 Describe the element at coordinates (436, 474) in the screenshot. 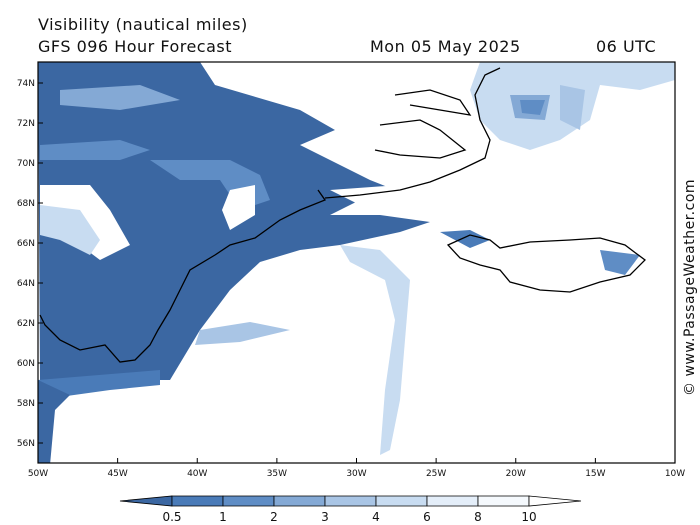

I see `lon-label: 25W` at that location.